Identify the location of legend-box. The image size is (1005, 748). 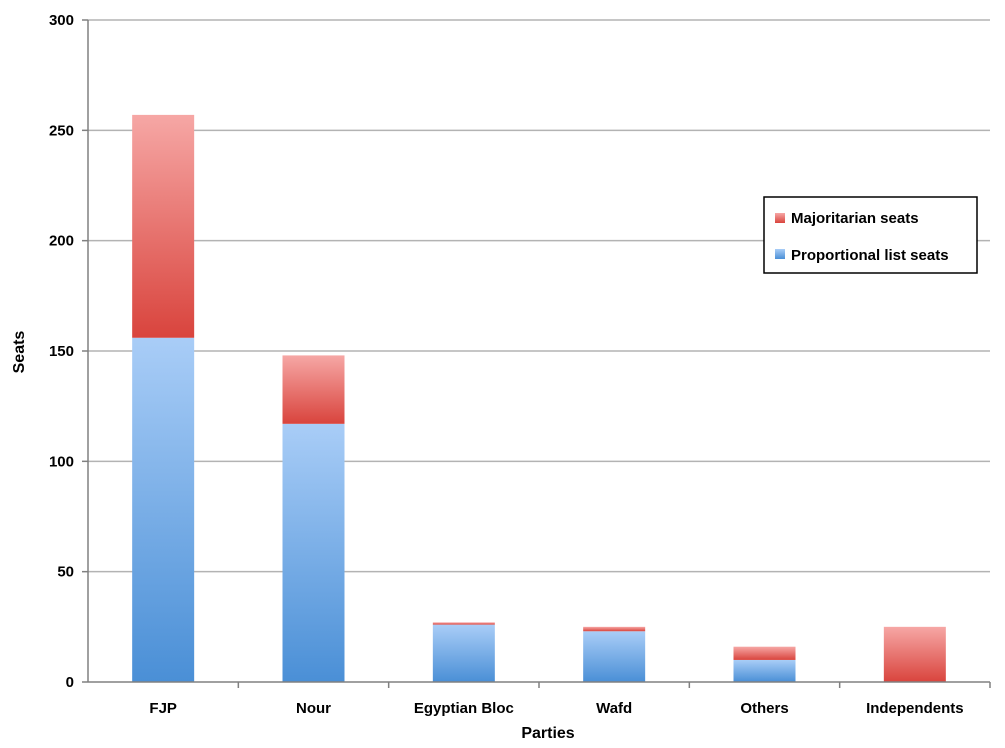
(870, 235).